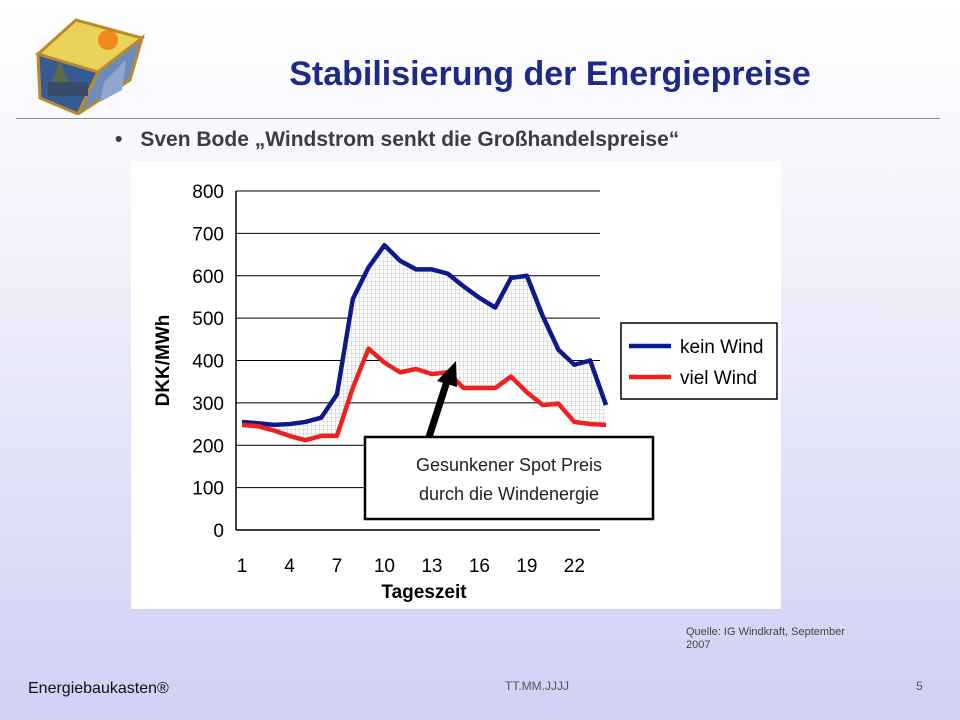 The width and height of the screenshot is (960, 720). What do you see at coordinates (208, 362) in the screenshot?
I see `y-tick-label: 400` at bounding box center [208, 362].